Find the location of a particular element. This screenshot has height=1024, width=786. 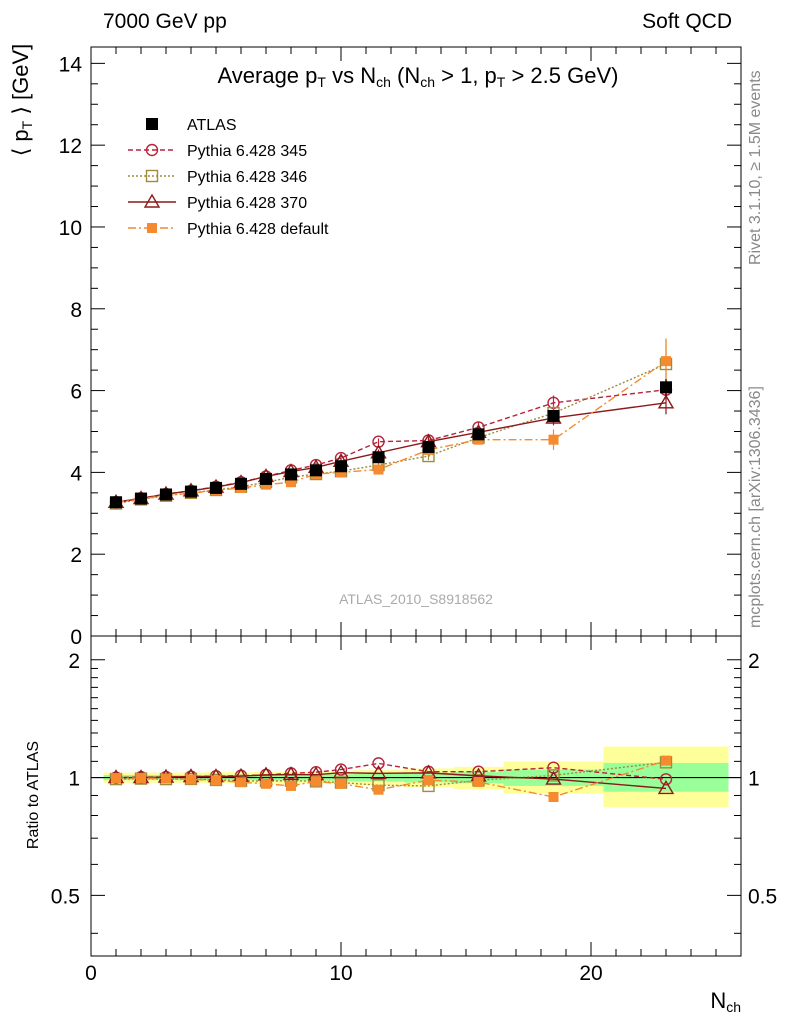

series-atlas is located at coordinates (391, 444).